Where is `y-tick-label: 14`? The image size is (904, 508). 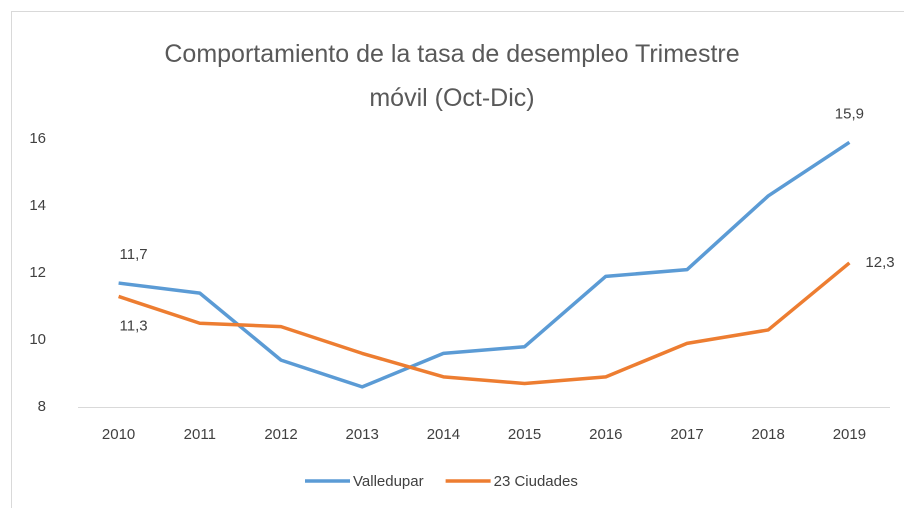
y-tick-label: 14 is located at coordinates (37, 205).